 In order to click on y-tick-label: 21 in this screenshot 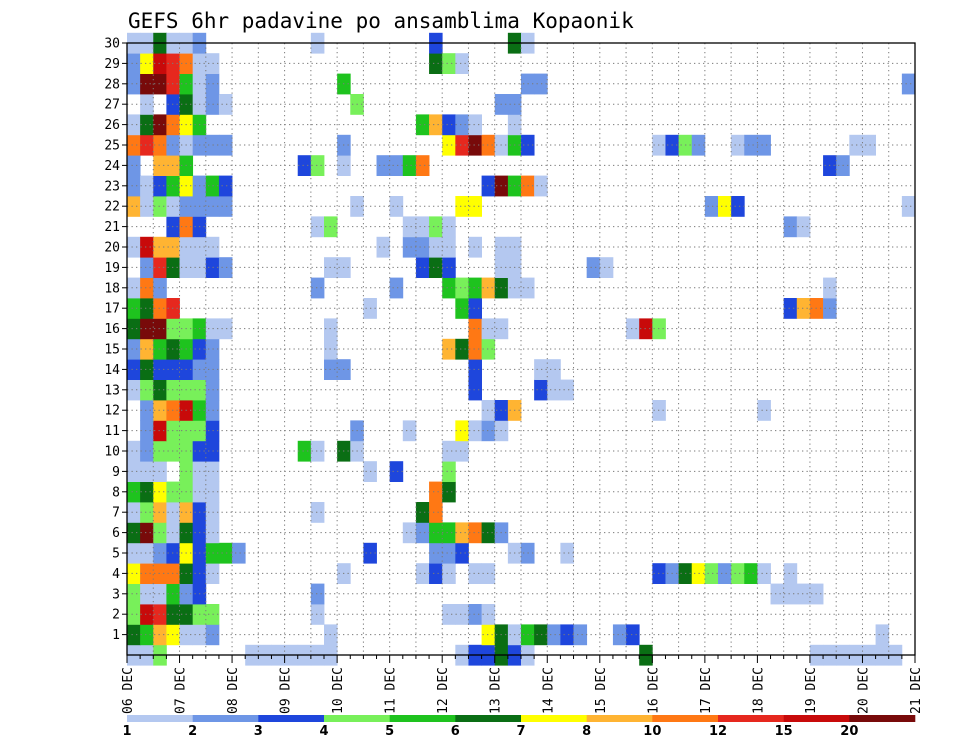, I will do `click(112, 227)`.